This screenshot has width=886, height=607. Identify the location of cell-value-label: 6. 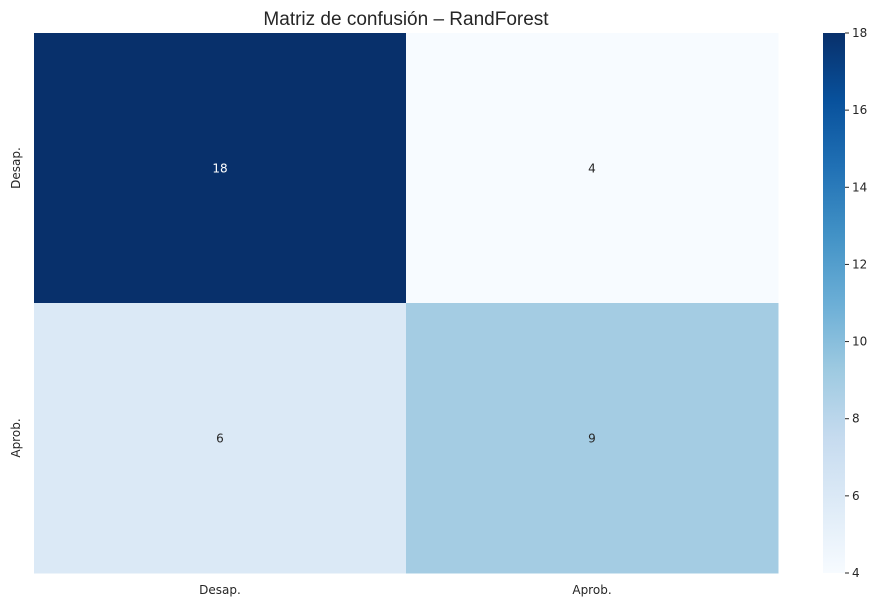
(220, 439).